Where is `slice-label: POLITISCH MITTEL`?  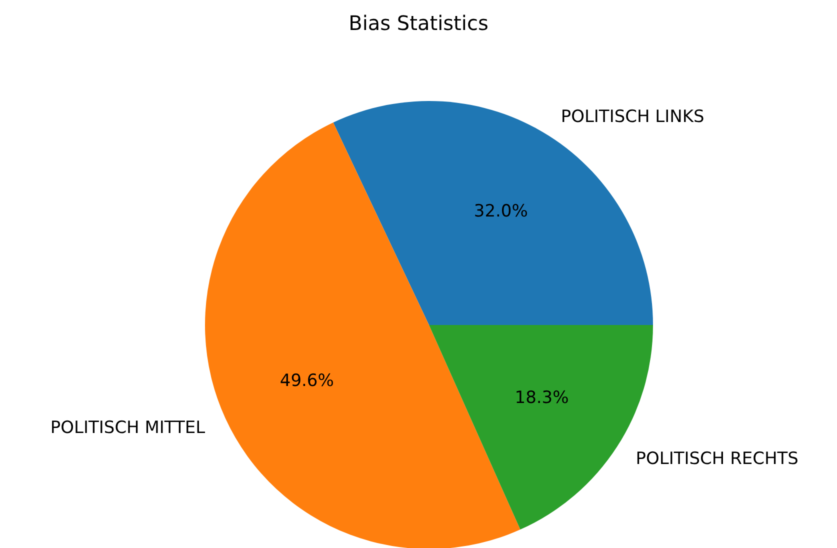
slice-label: POLITISCH MITTEL is located at coordinates (128, 428).